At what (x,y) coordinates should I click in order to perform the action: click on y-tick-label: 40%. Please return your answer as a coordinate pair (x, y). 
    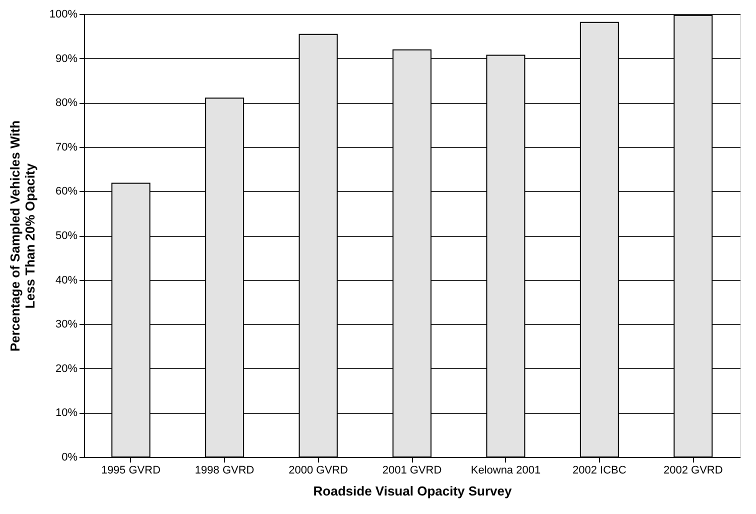
    Looking at the image, I should click on (66, 280).